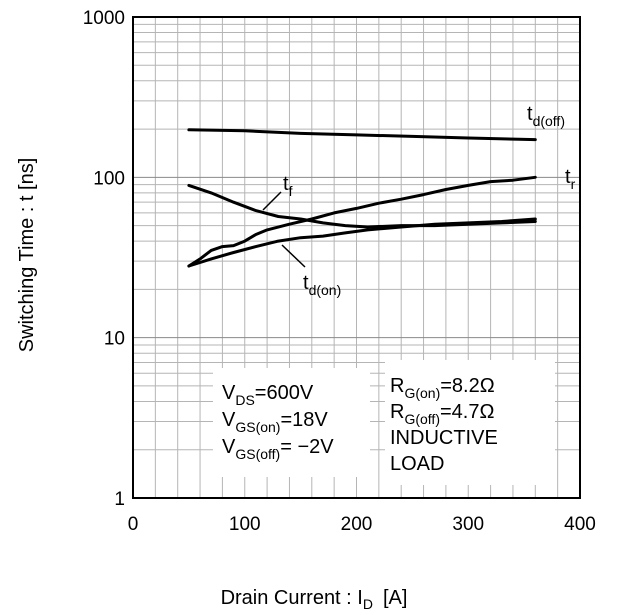  What do you see at coordinates (468, 524) in the screenshot?
I see `x-tick-label: 300` at bounding box center [468, 524].